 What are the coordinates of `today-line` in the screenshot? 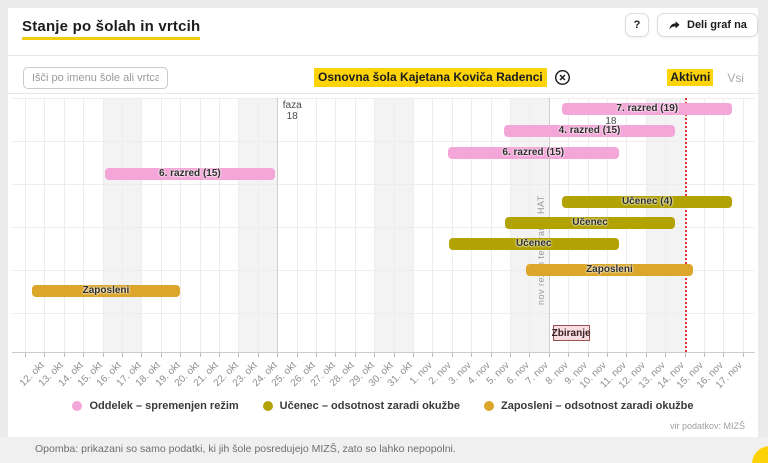 It's located at (685, 225).